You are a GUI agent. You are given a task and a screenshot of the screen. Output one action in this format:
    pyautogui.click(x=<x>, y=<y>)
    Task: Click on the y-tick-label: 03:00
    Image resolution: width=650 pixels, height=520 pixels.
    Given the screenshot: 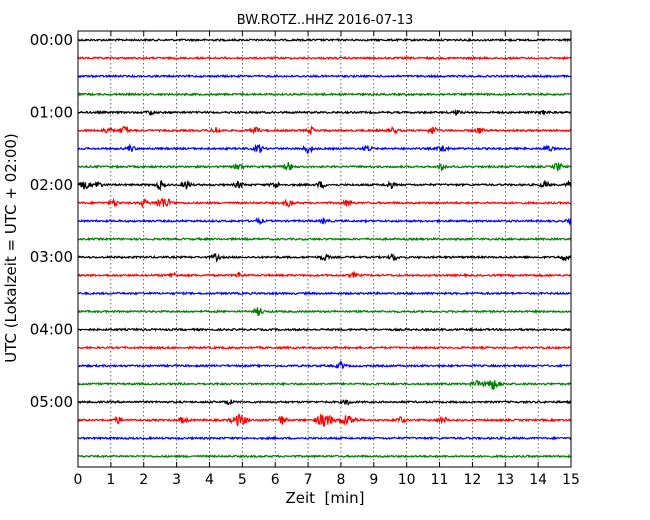 What is the action you would take?
    pyautogui.click(x=51, y=257)
    